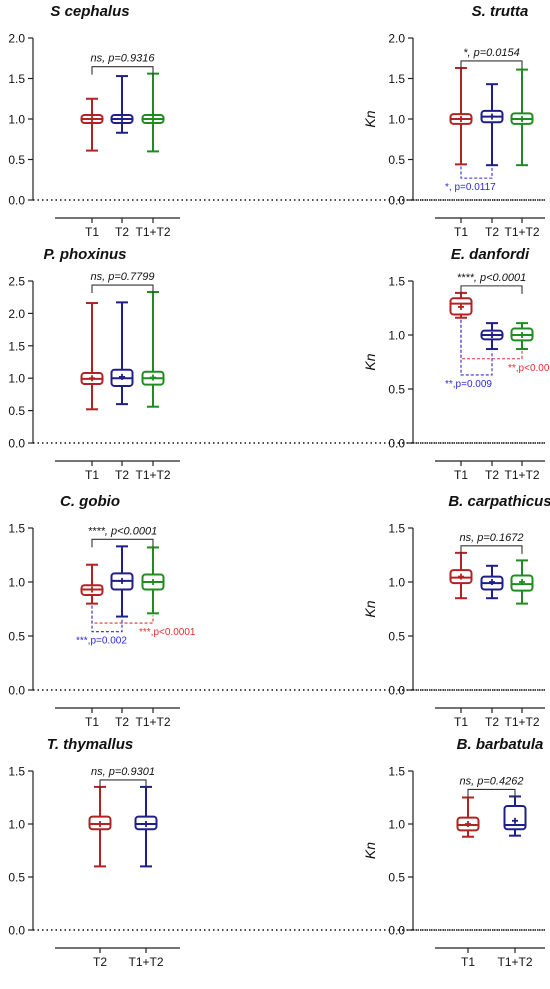 The image size is (550, 989). What do you see at coordinates (490, 254) in the screenshot?
I see `chart-title: E. danfordi` at bounding box center [490, 254].